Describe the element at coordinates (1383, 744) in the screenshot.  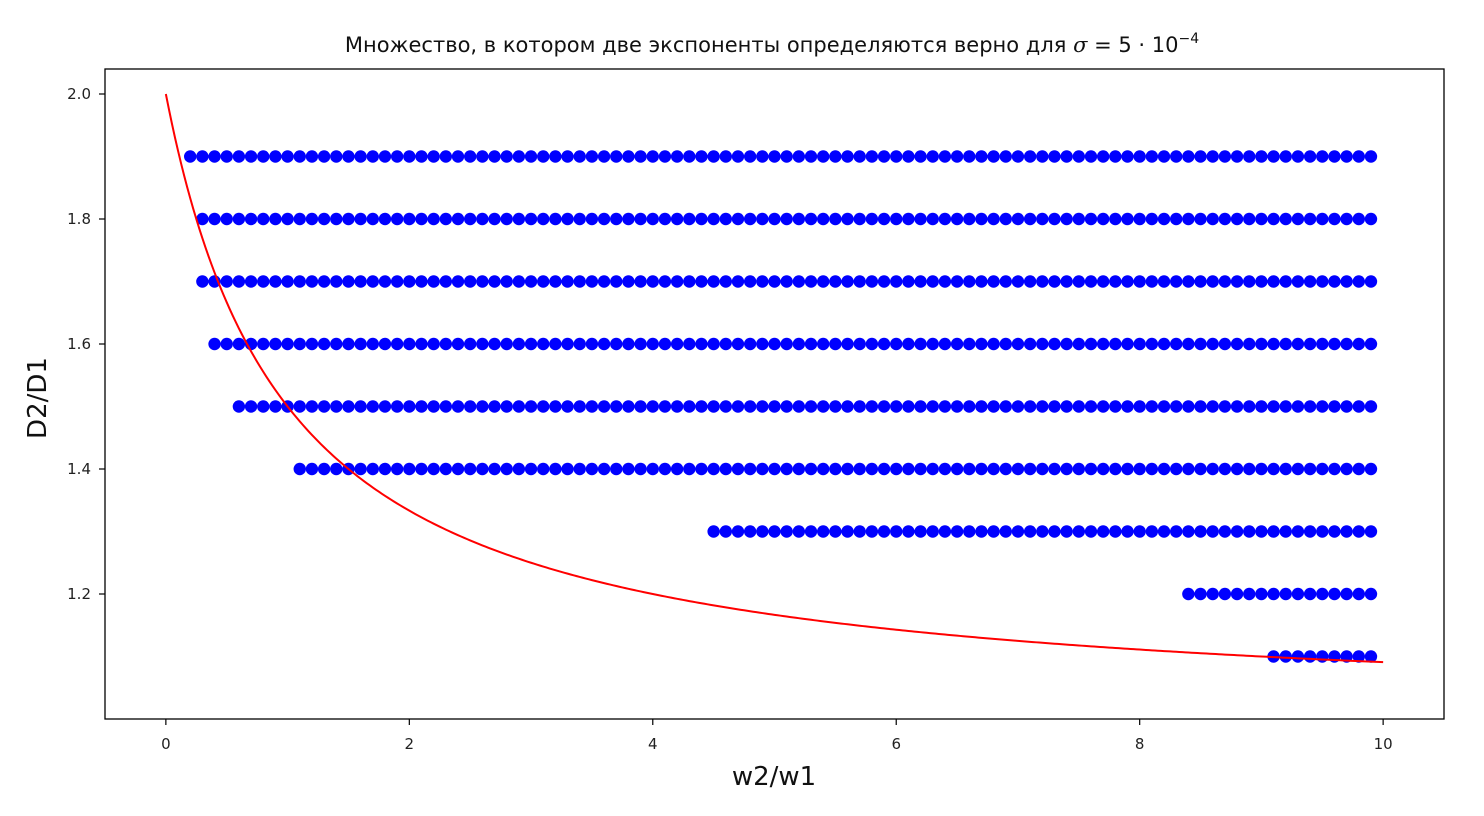
I see `x-tick-label: 10` at that location.